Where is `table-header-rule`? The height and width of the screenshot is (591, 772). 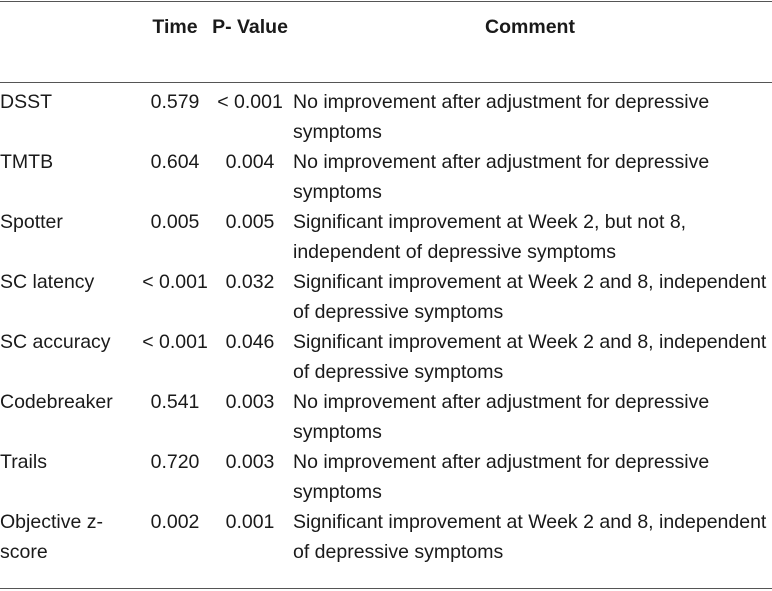 table-header-rule is located at coordinates (386, 82).